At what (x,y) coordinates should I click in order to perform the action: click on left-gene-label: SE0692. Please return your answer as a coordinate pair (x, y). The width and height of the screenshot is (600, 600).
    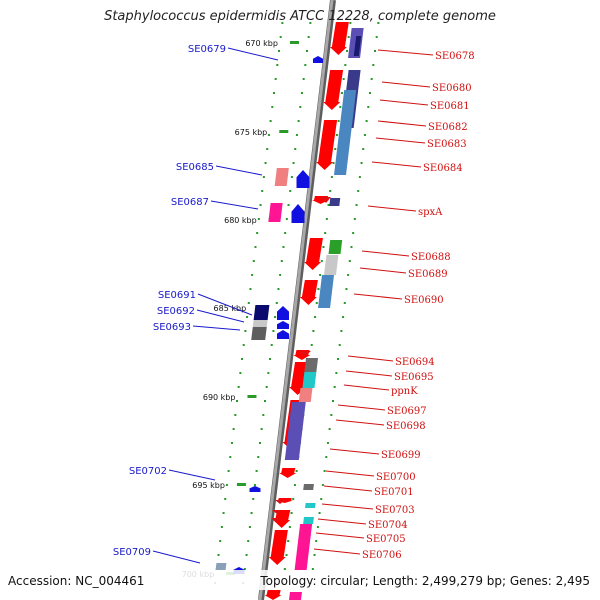
    Looking at the image, I should click on (176, 311).